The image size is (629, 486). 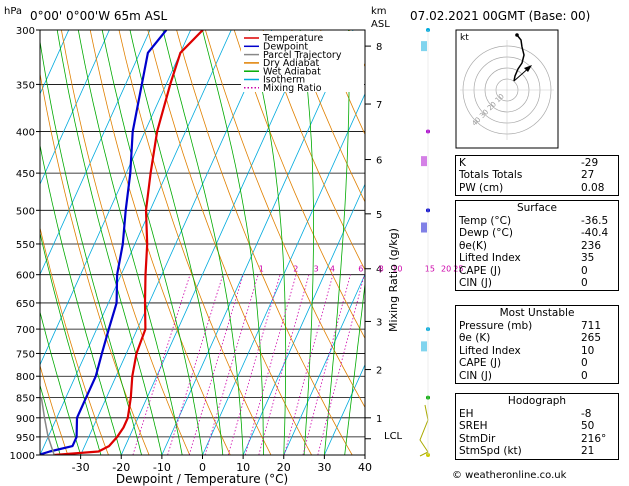 I want to click on mixing-ratio-label: 25, so click(x=458, y=269).